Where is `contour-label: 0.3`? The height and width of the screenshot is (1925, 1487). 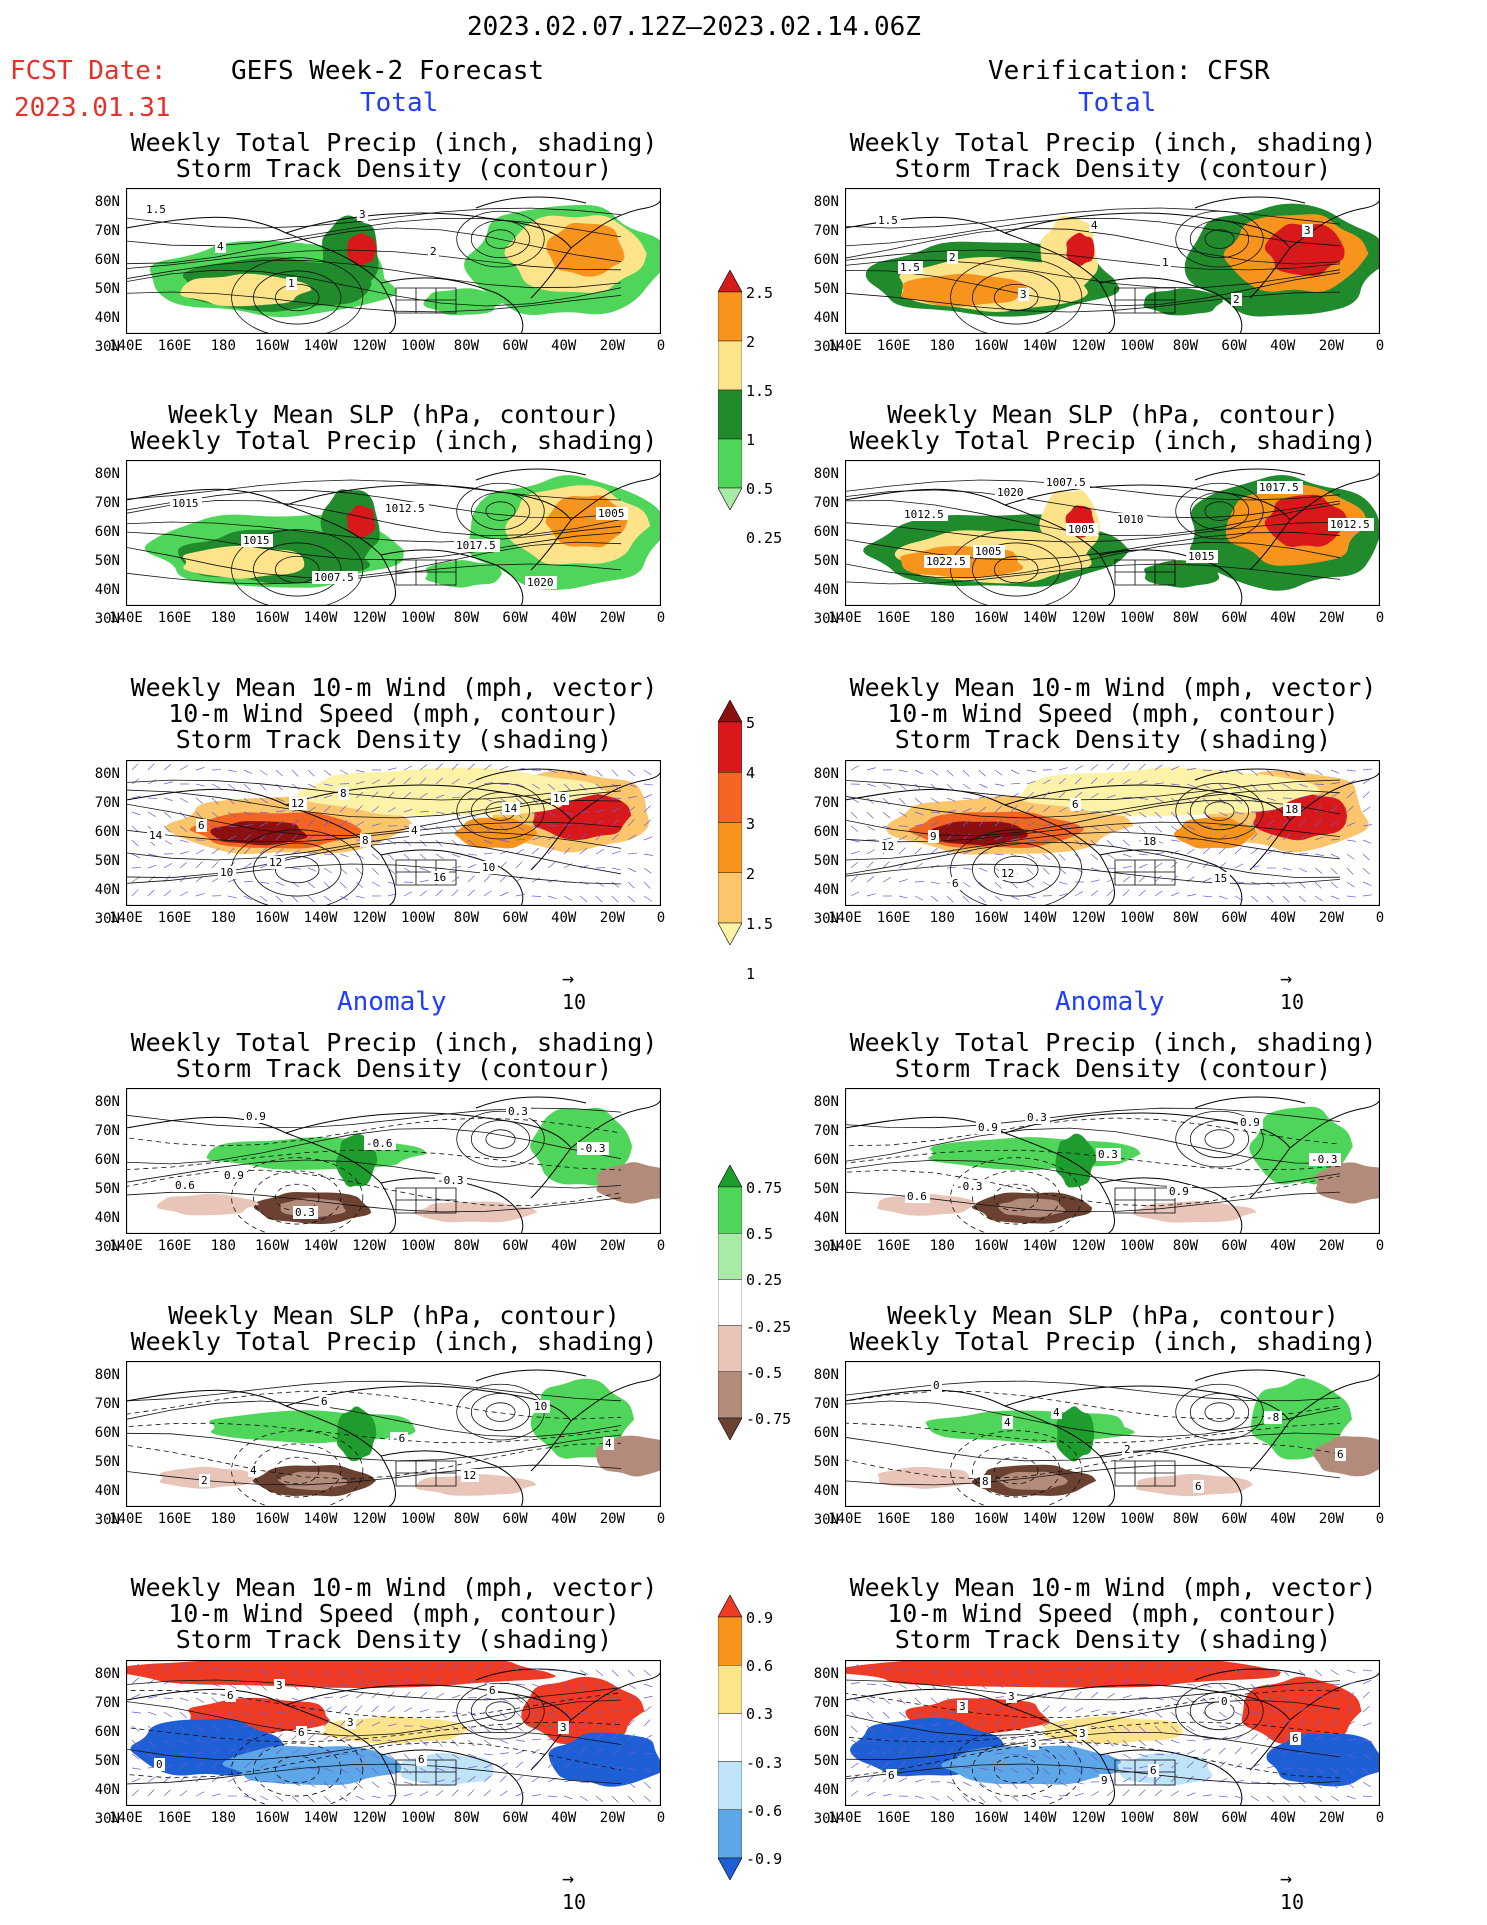 contour-label: 0.3 is located at coordinates (1037, 1117).